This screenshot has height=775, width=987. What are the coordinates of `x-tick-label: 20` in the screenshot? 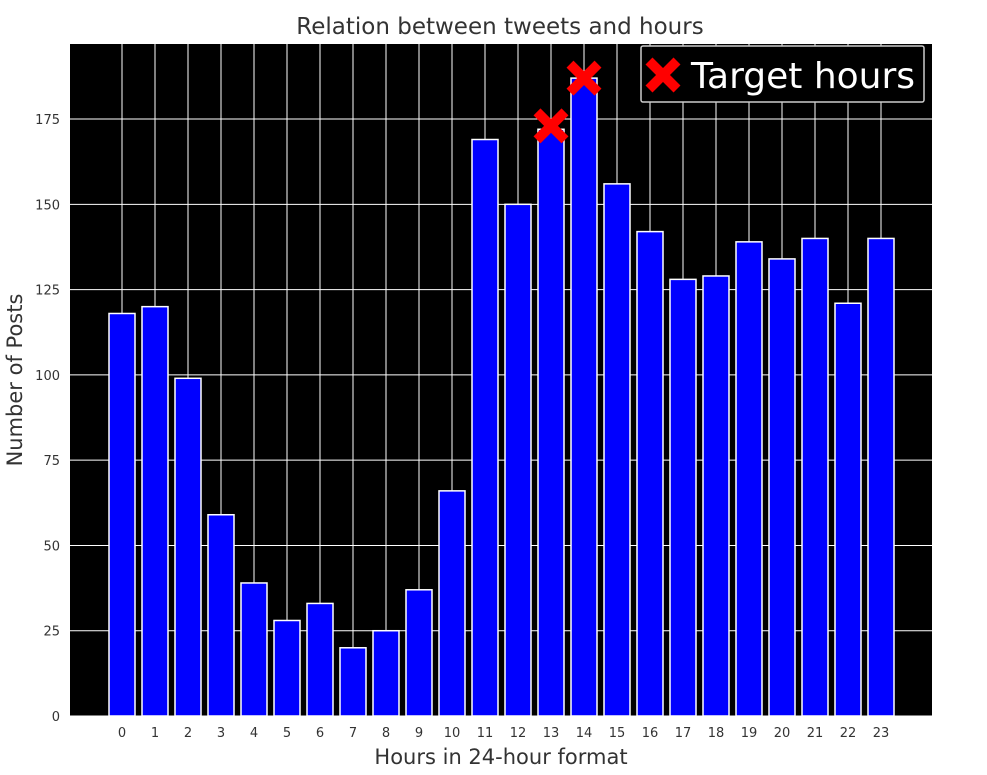 It's located at (782, 733).